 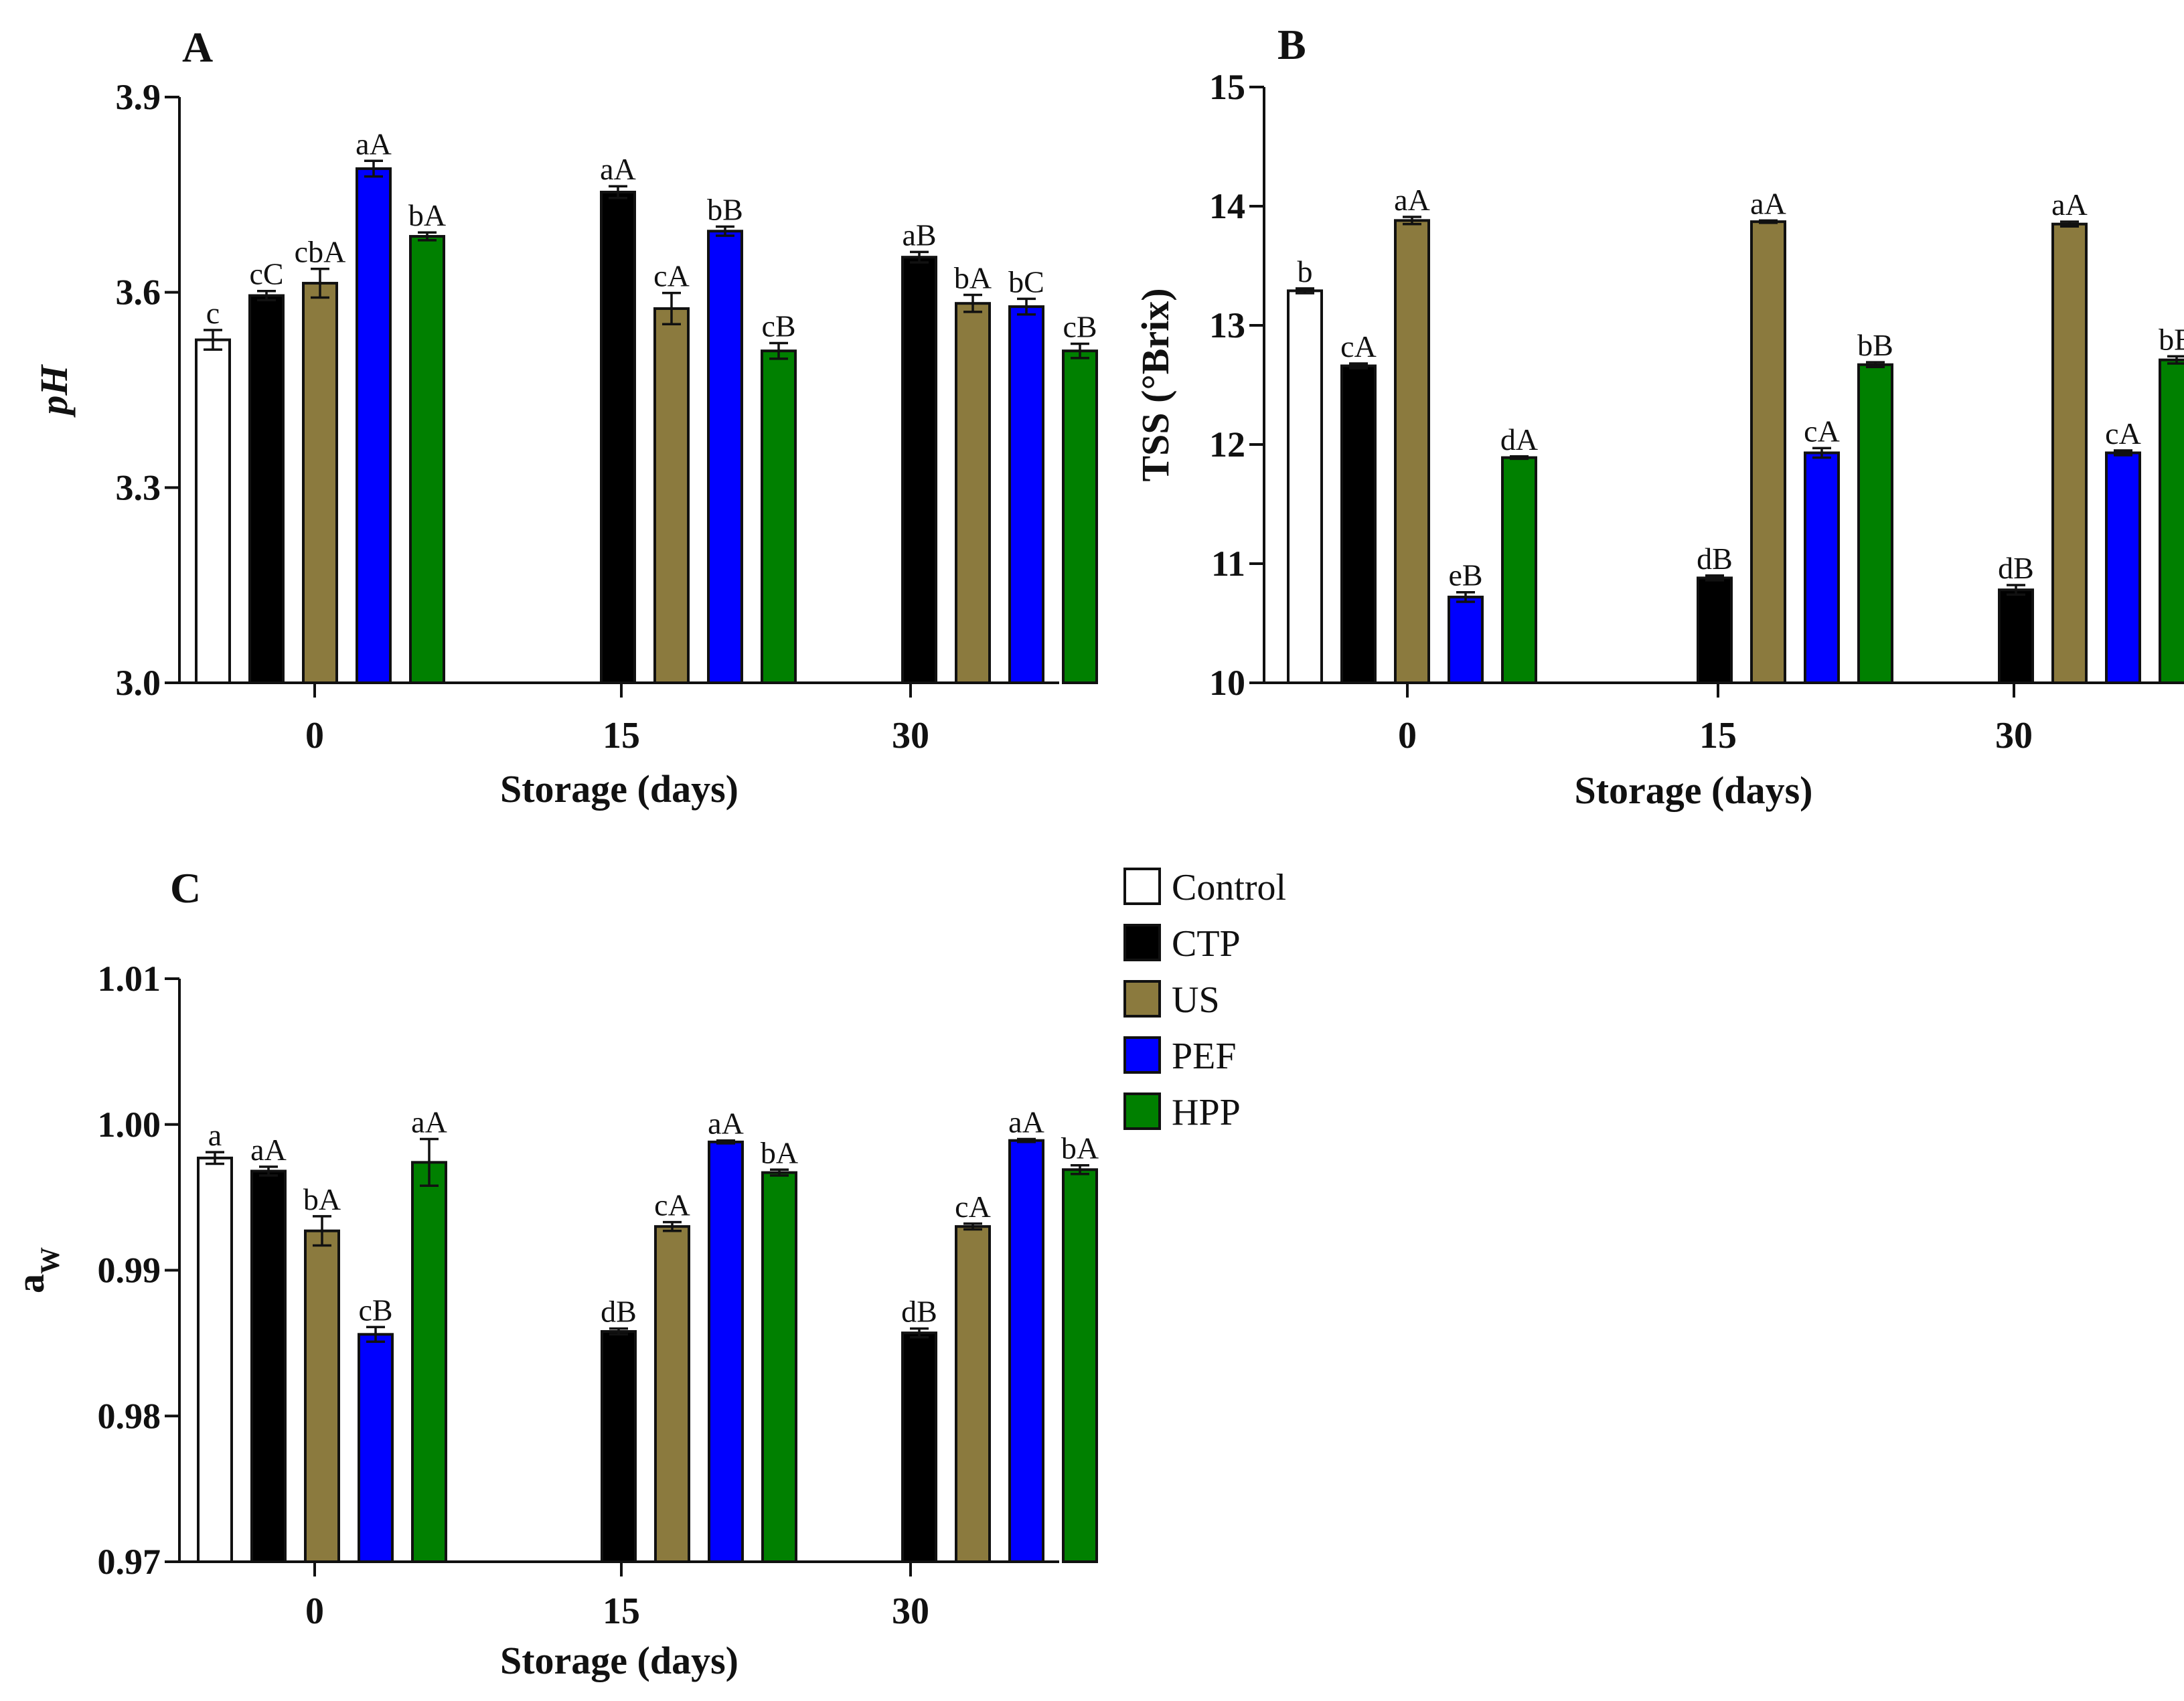 What do you see at coordinates (973, 1207) in the screenshot?
I see `significance-label: cA` at bounding box center [973, 1207].